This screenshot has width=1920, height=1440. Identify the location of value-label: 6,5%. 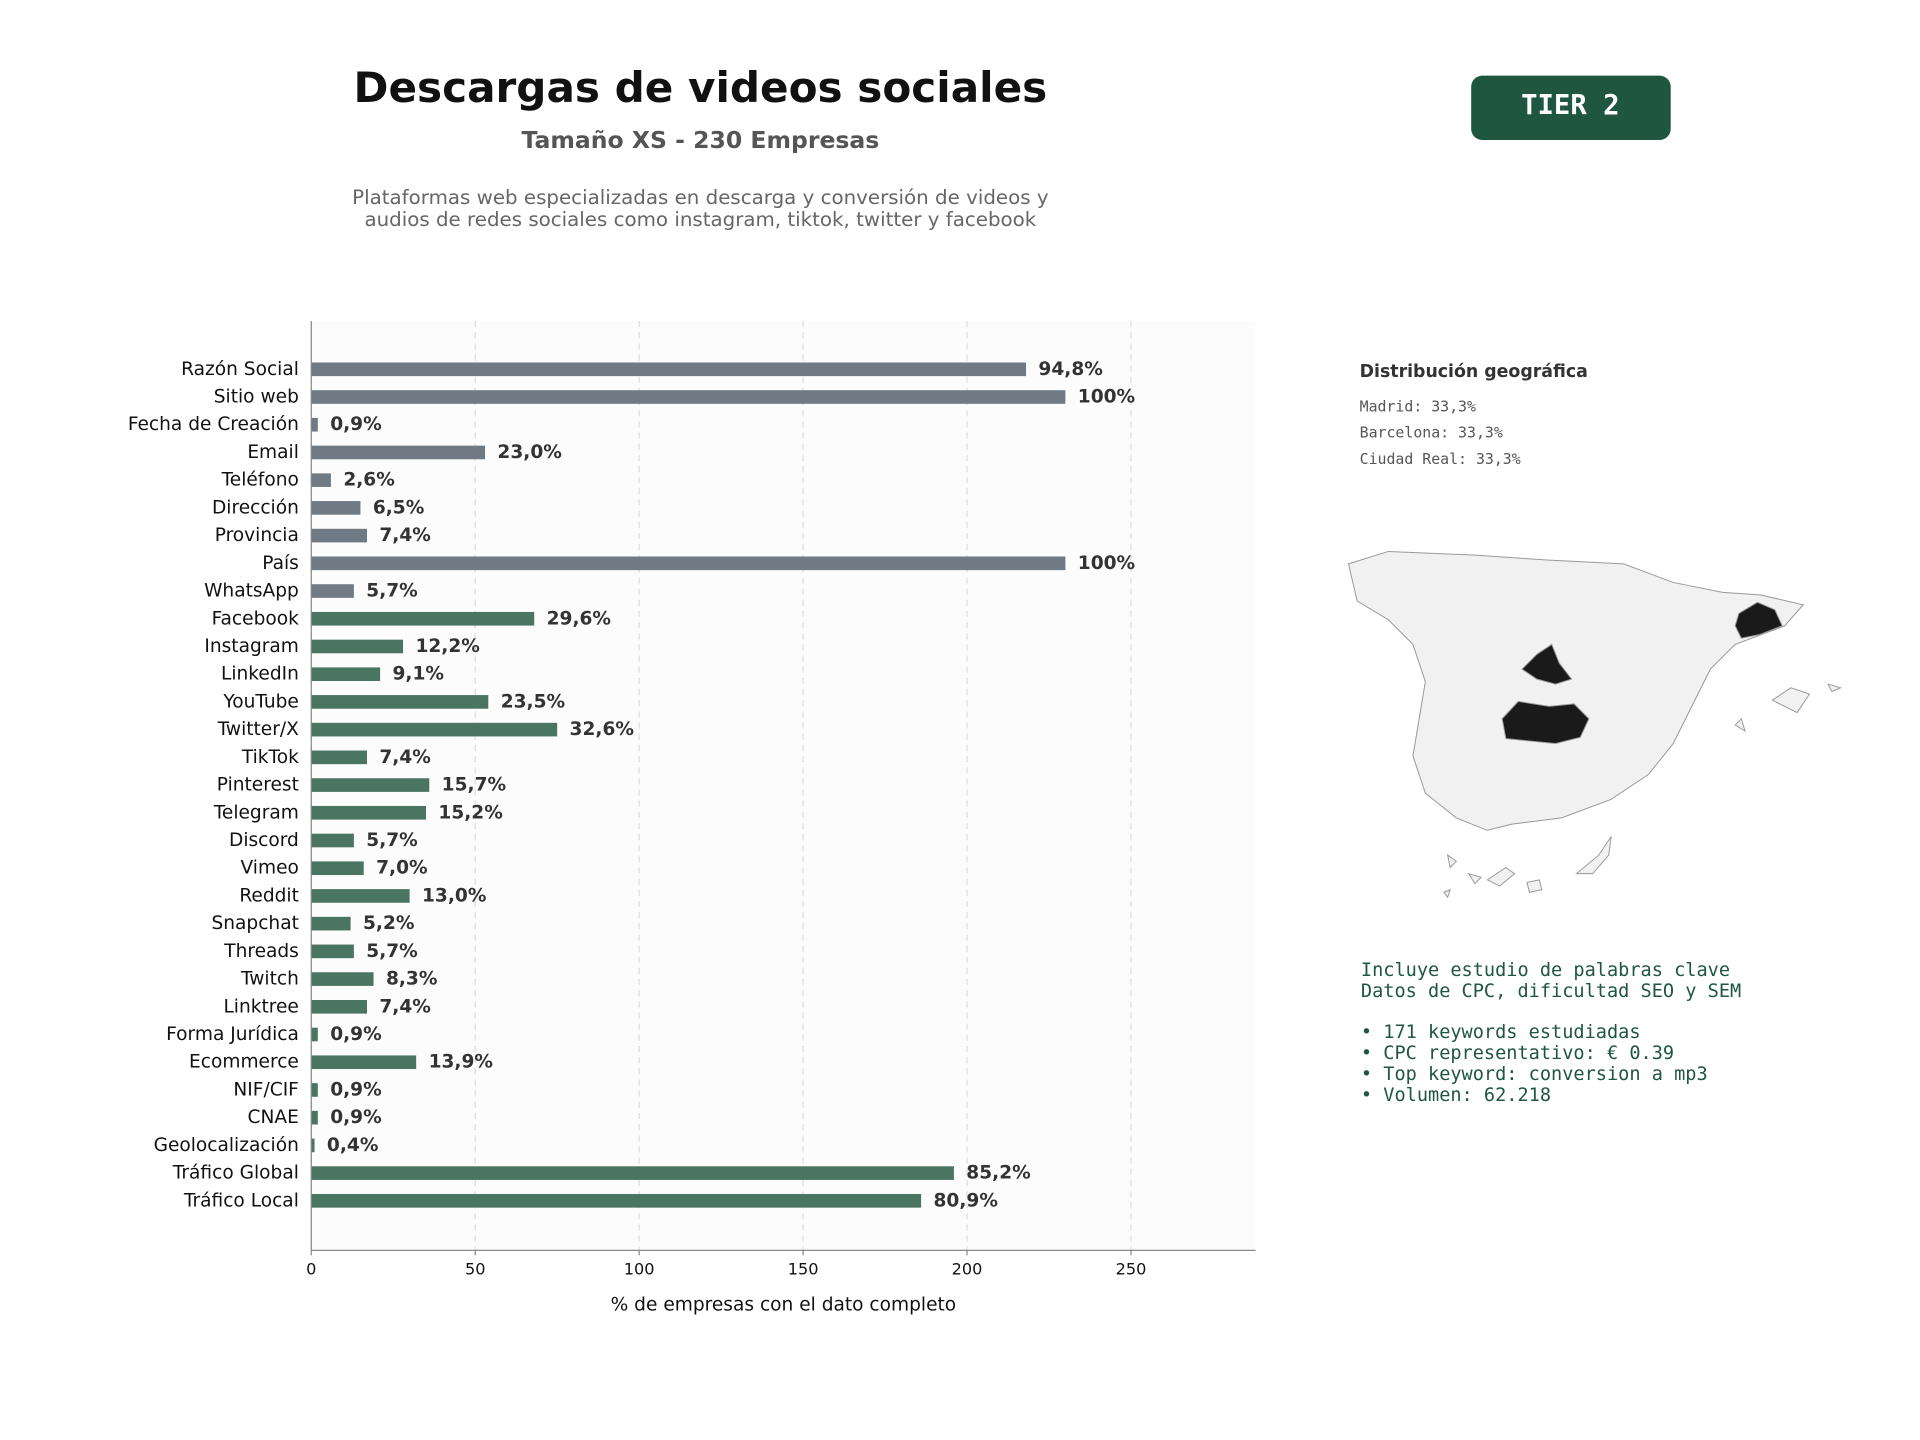
(399, 507).